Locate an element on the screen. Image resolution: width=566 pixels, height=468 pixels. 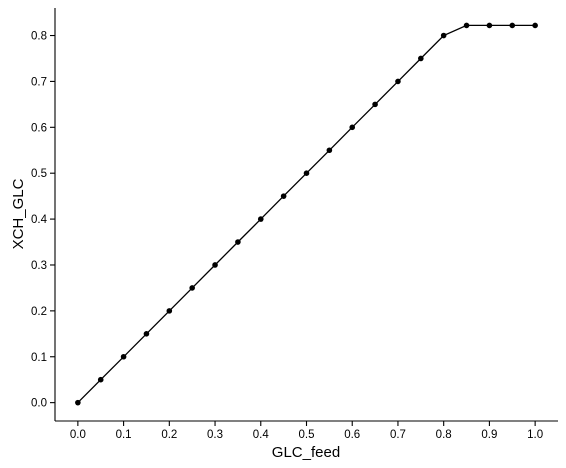
x-axis-title: GLC_feed is located at coordinates (306, 452).